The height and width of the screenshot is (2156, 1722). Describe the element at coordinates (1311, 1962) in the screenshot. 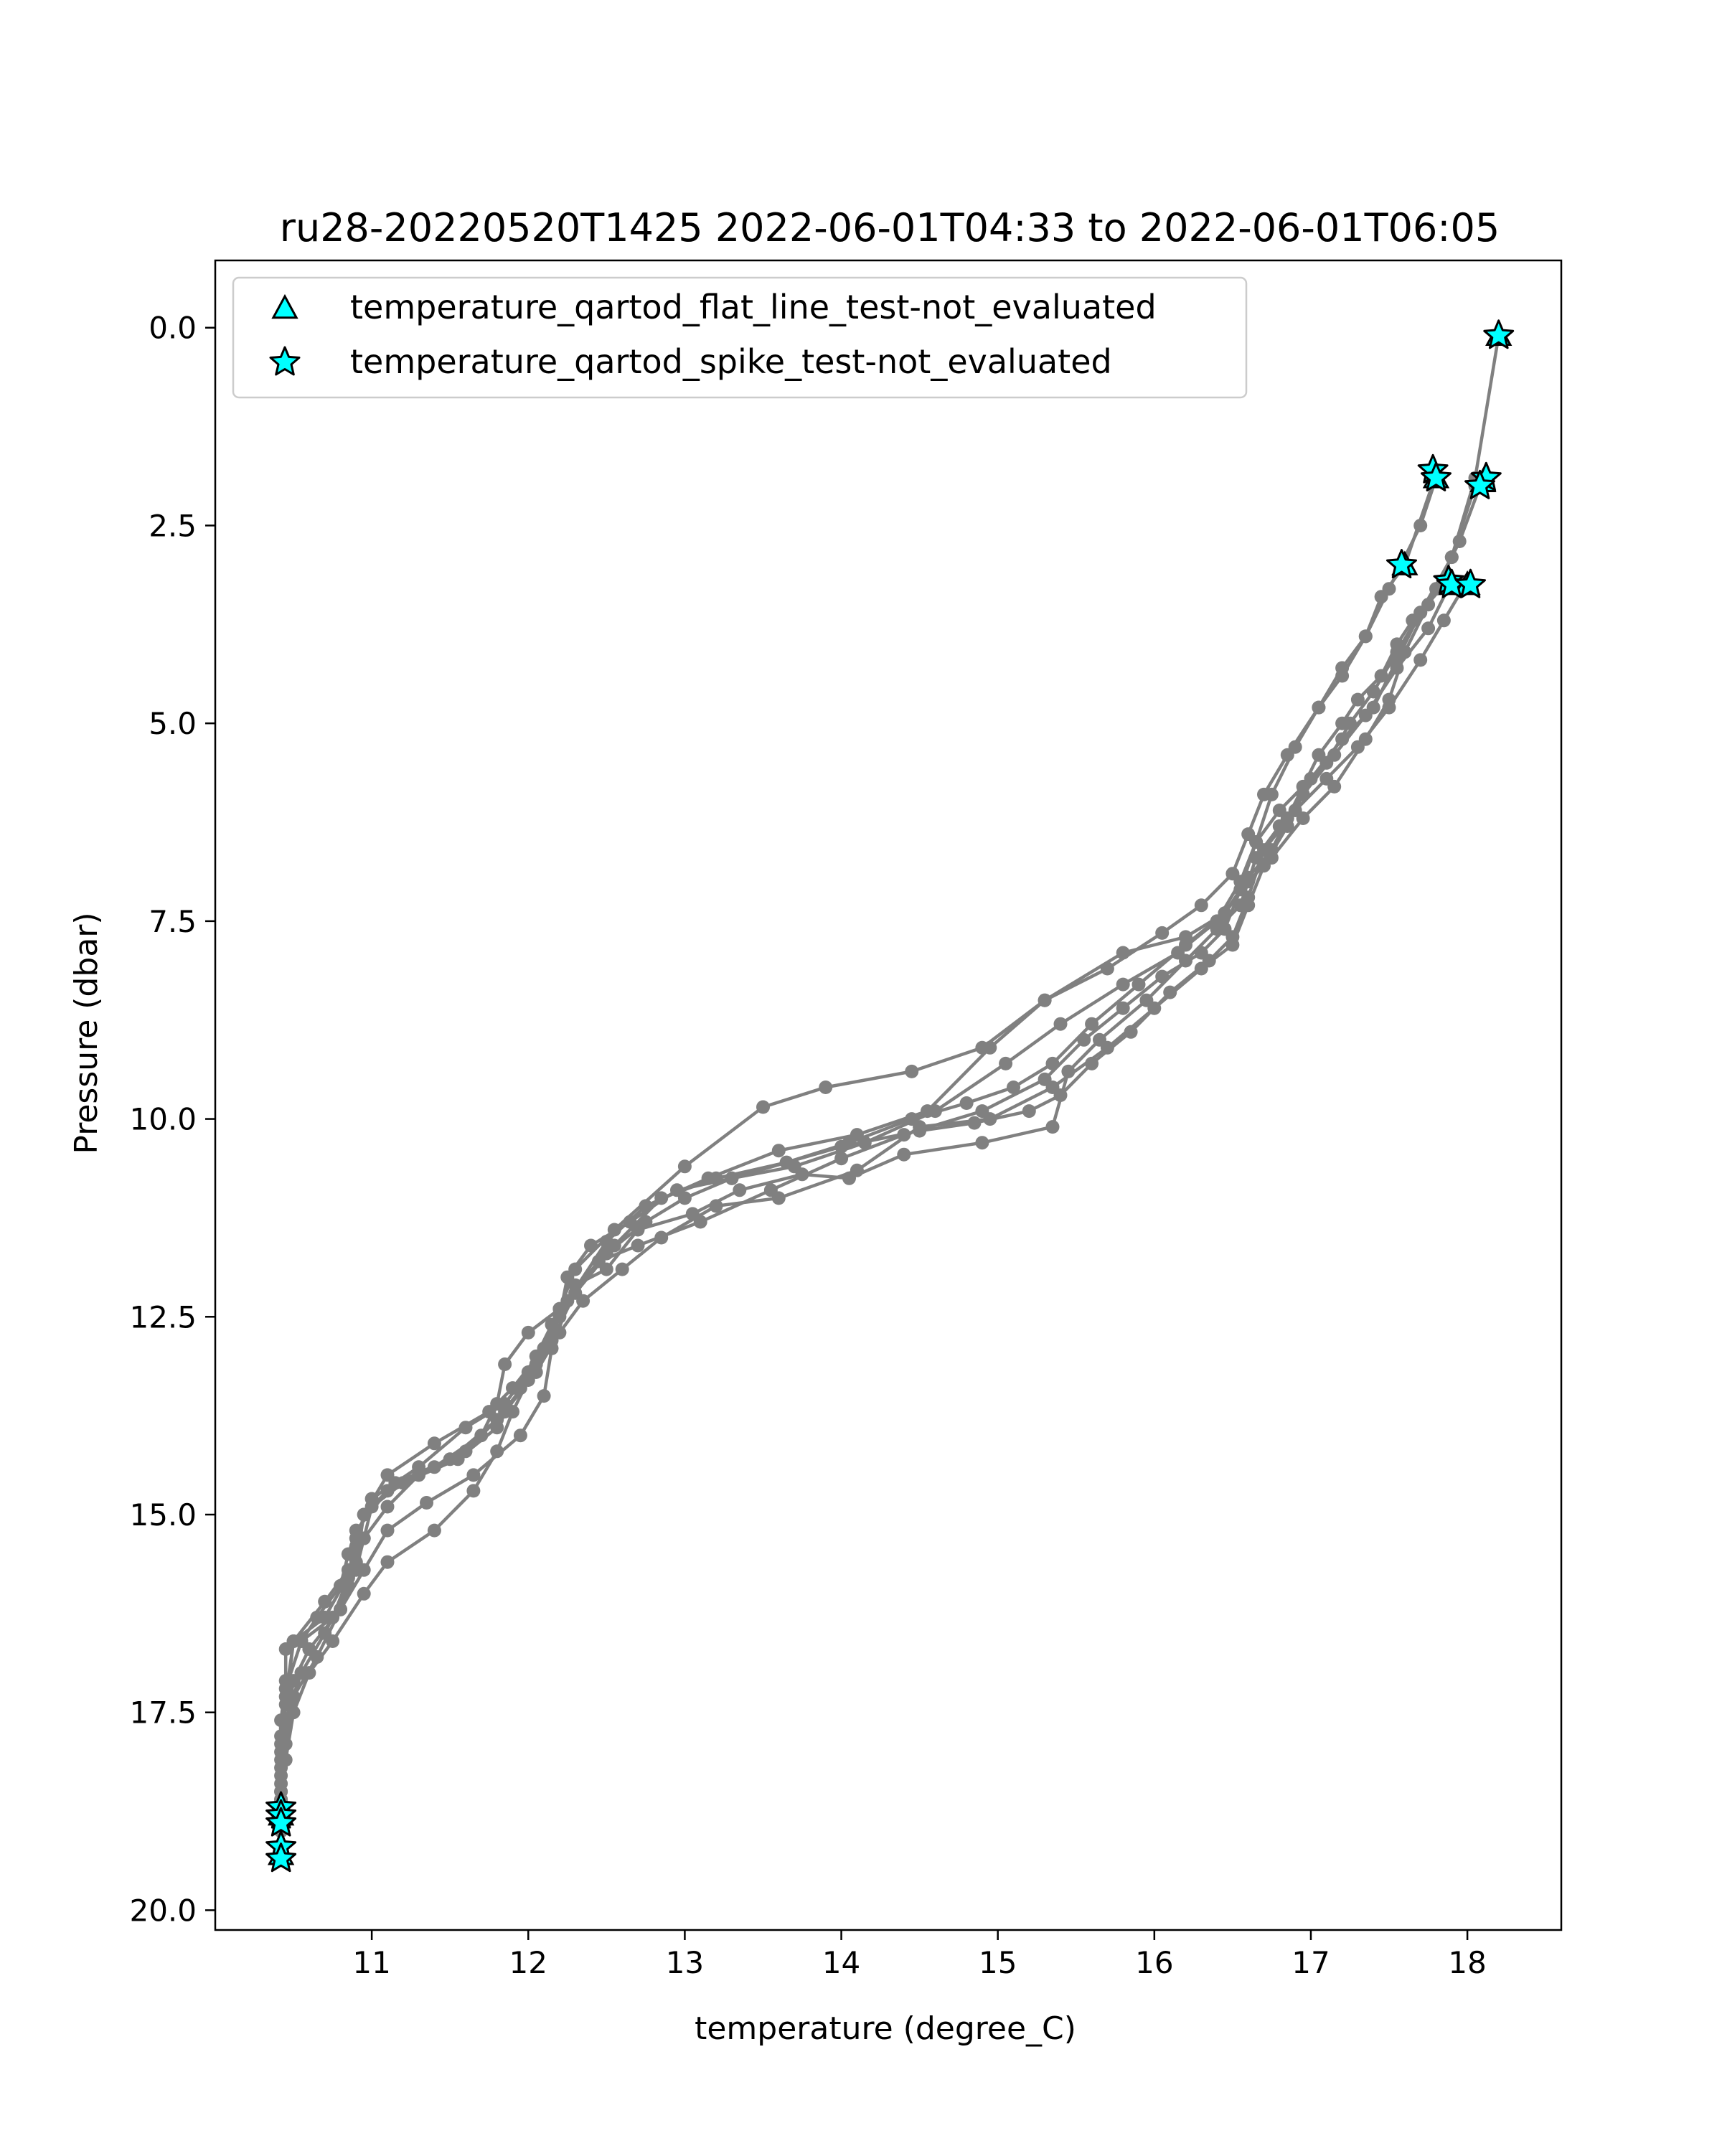

I see `x-tick-label: 17` at that location.